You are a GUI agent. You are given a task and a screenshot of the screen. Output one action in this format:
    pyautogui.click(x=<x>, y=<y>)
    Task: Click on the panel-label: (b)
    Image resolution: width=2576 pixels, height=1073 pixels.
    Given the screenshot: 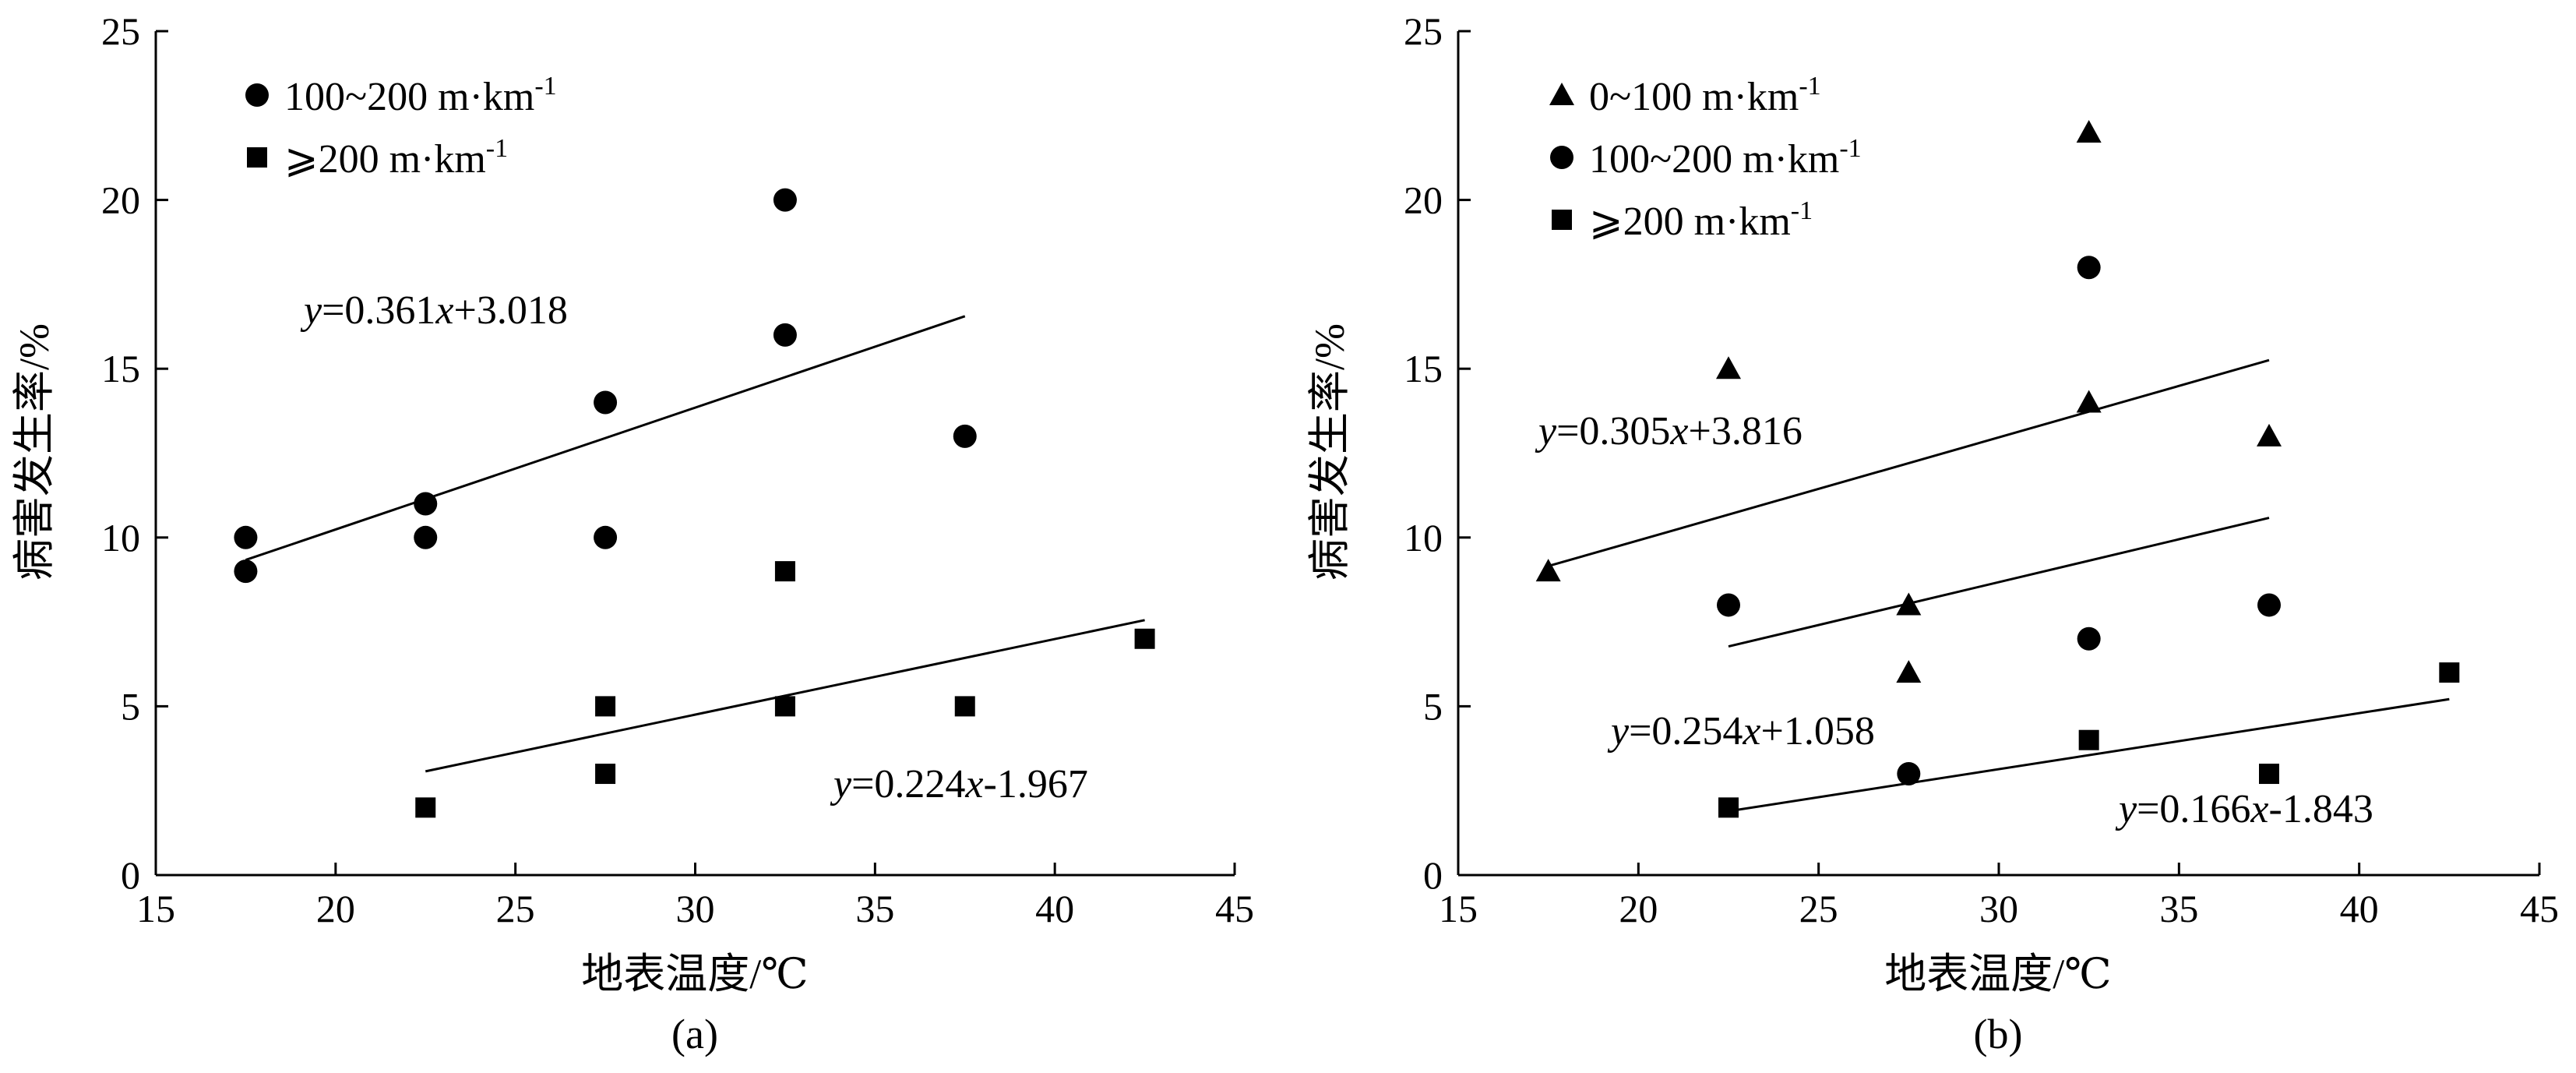 What is the action you would take?
    pyautogui.click(x=1998, y=1034)
    